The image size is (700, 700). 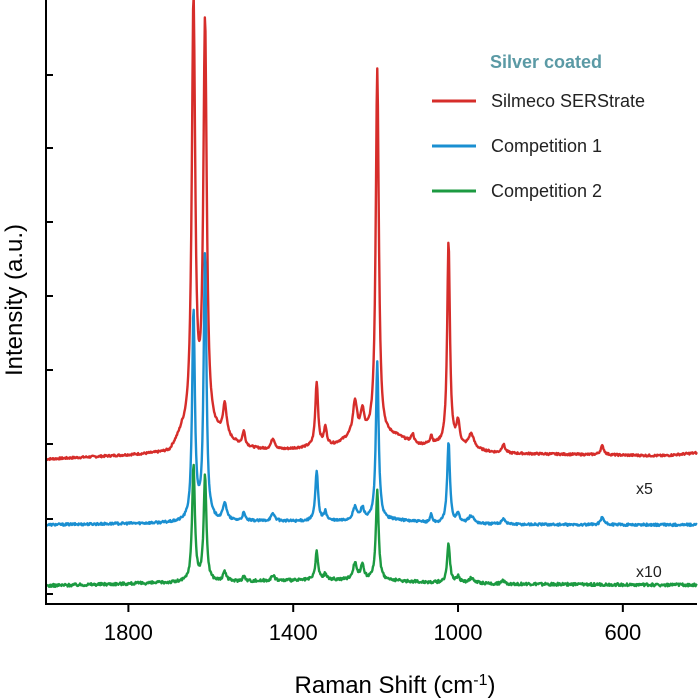 I want to click on y-axis-title: Intensity (a.u.), so click(x=14, y=300).